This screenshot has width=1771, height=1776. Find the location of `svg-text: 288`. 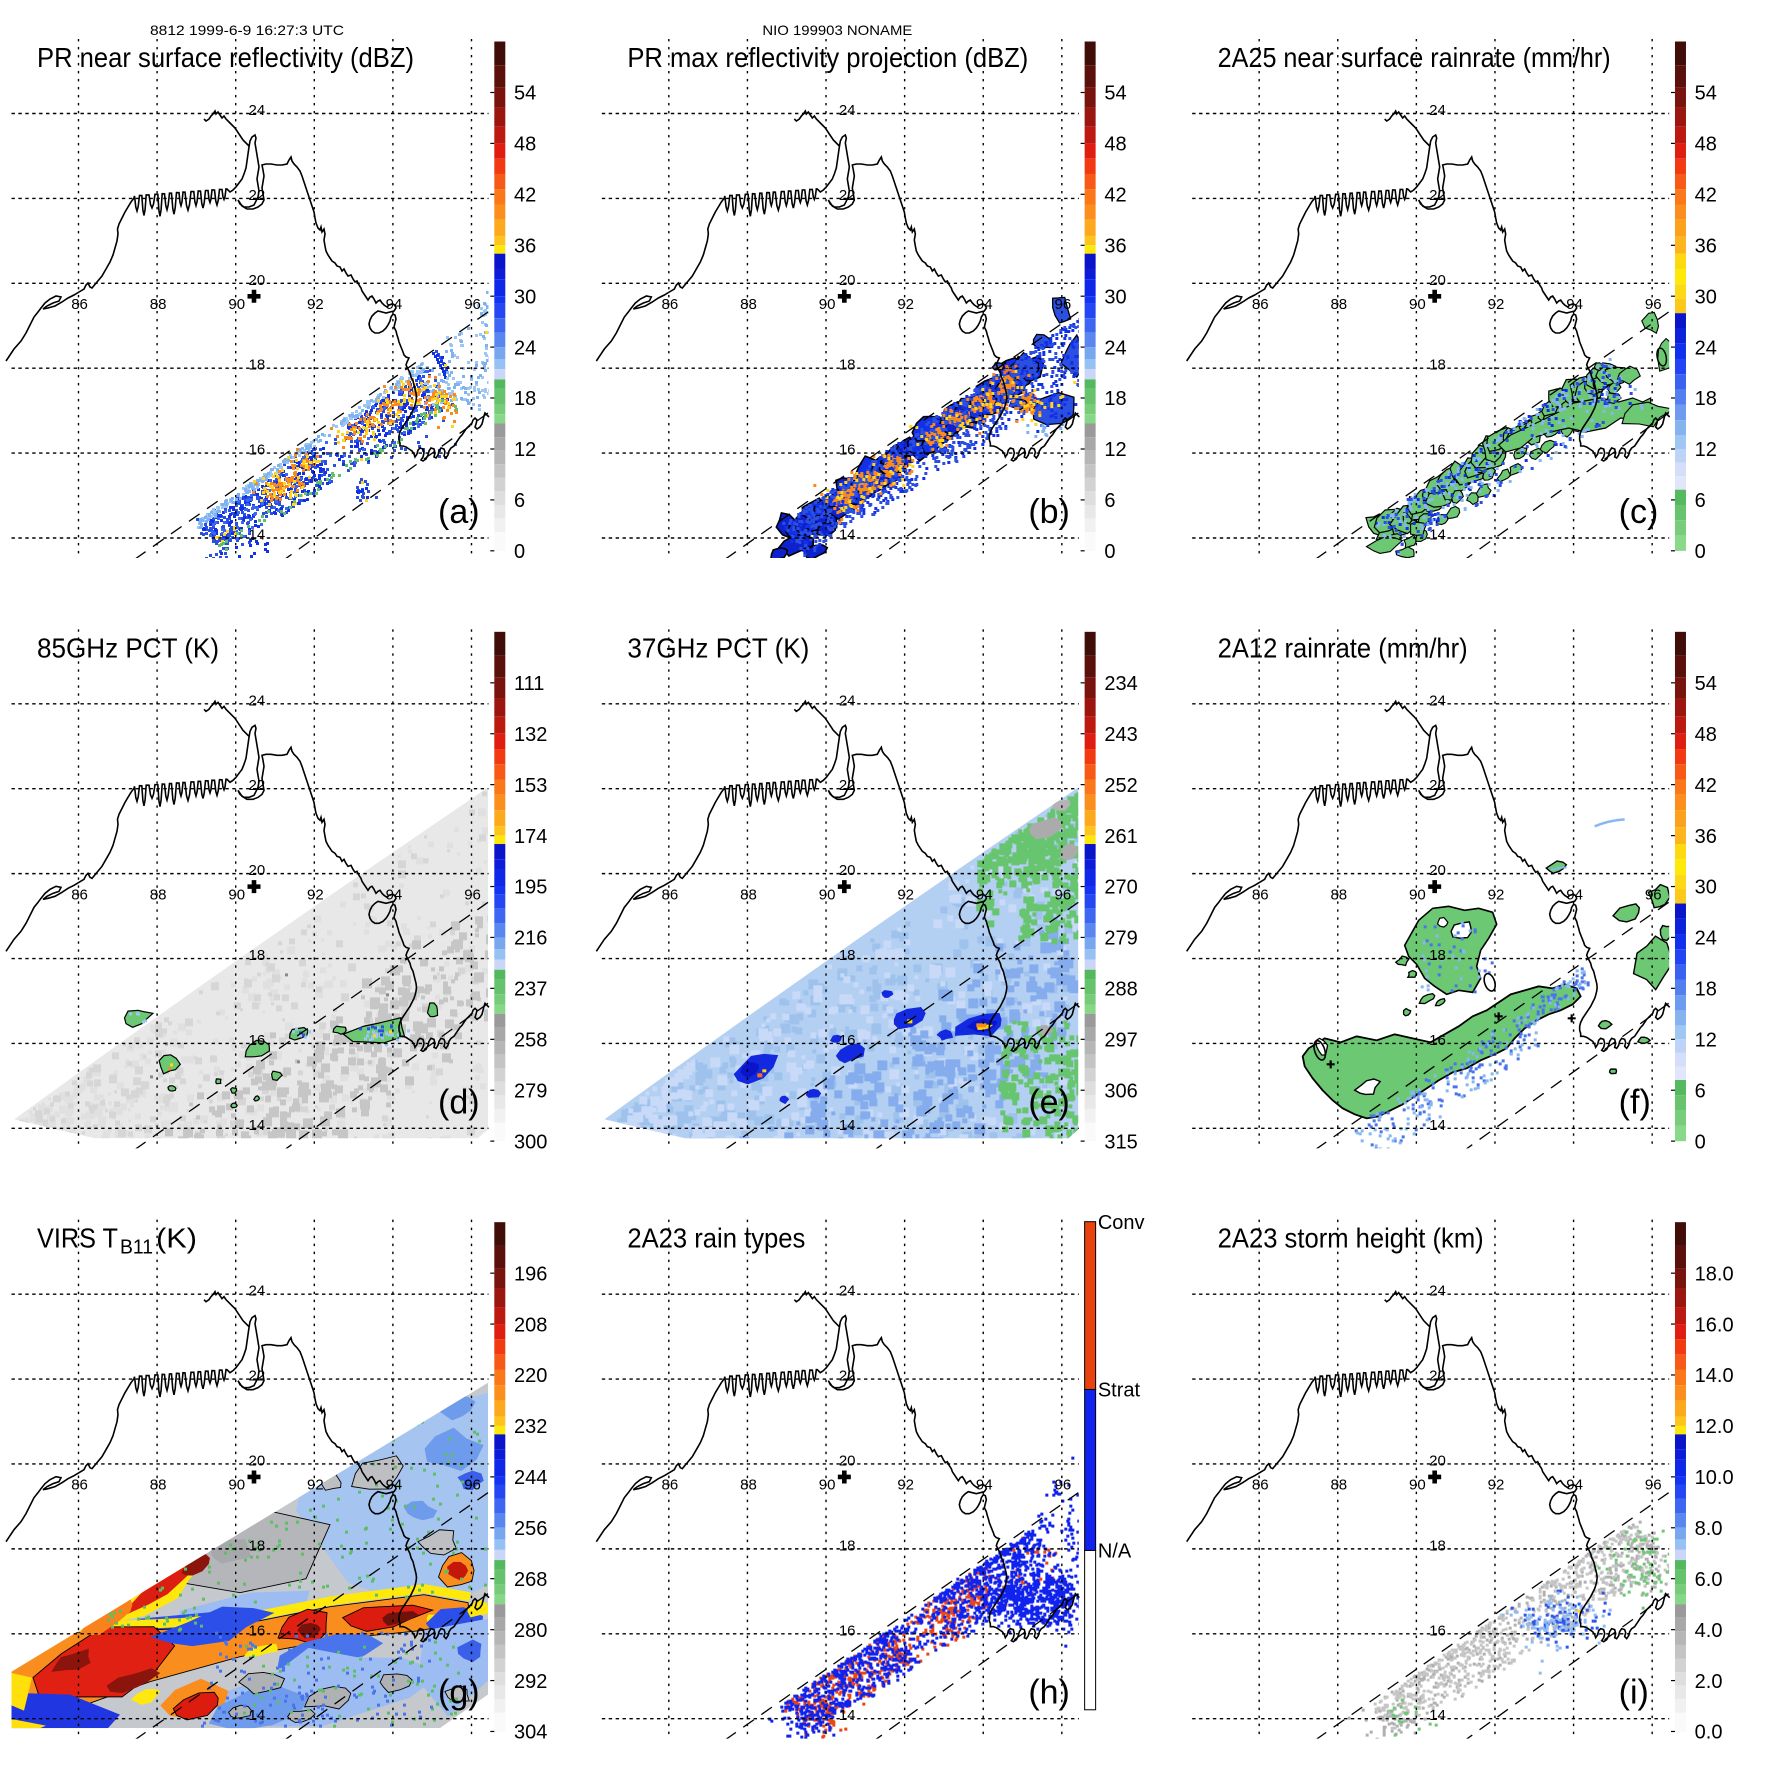

svg-text: 288 is located at coordinates (1120, 990).